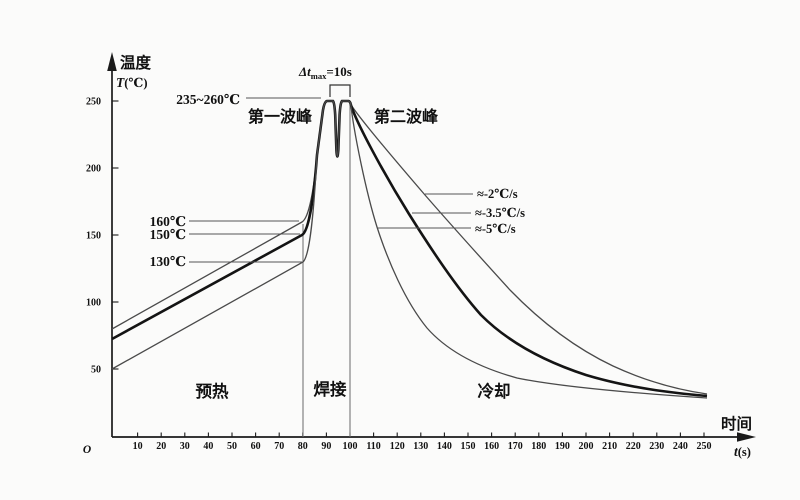  I want to click on rate-5-label: ≈-5℃/s, so click(495, 229).